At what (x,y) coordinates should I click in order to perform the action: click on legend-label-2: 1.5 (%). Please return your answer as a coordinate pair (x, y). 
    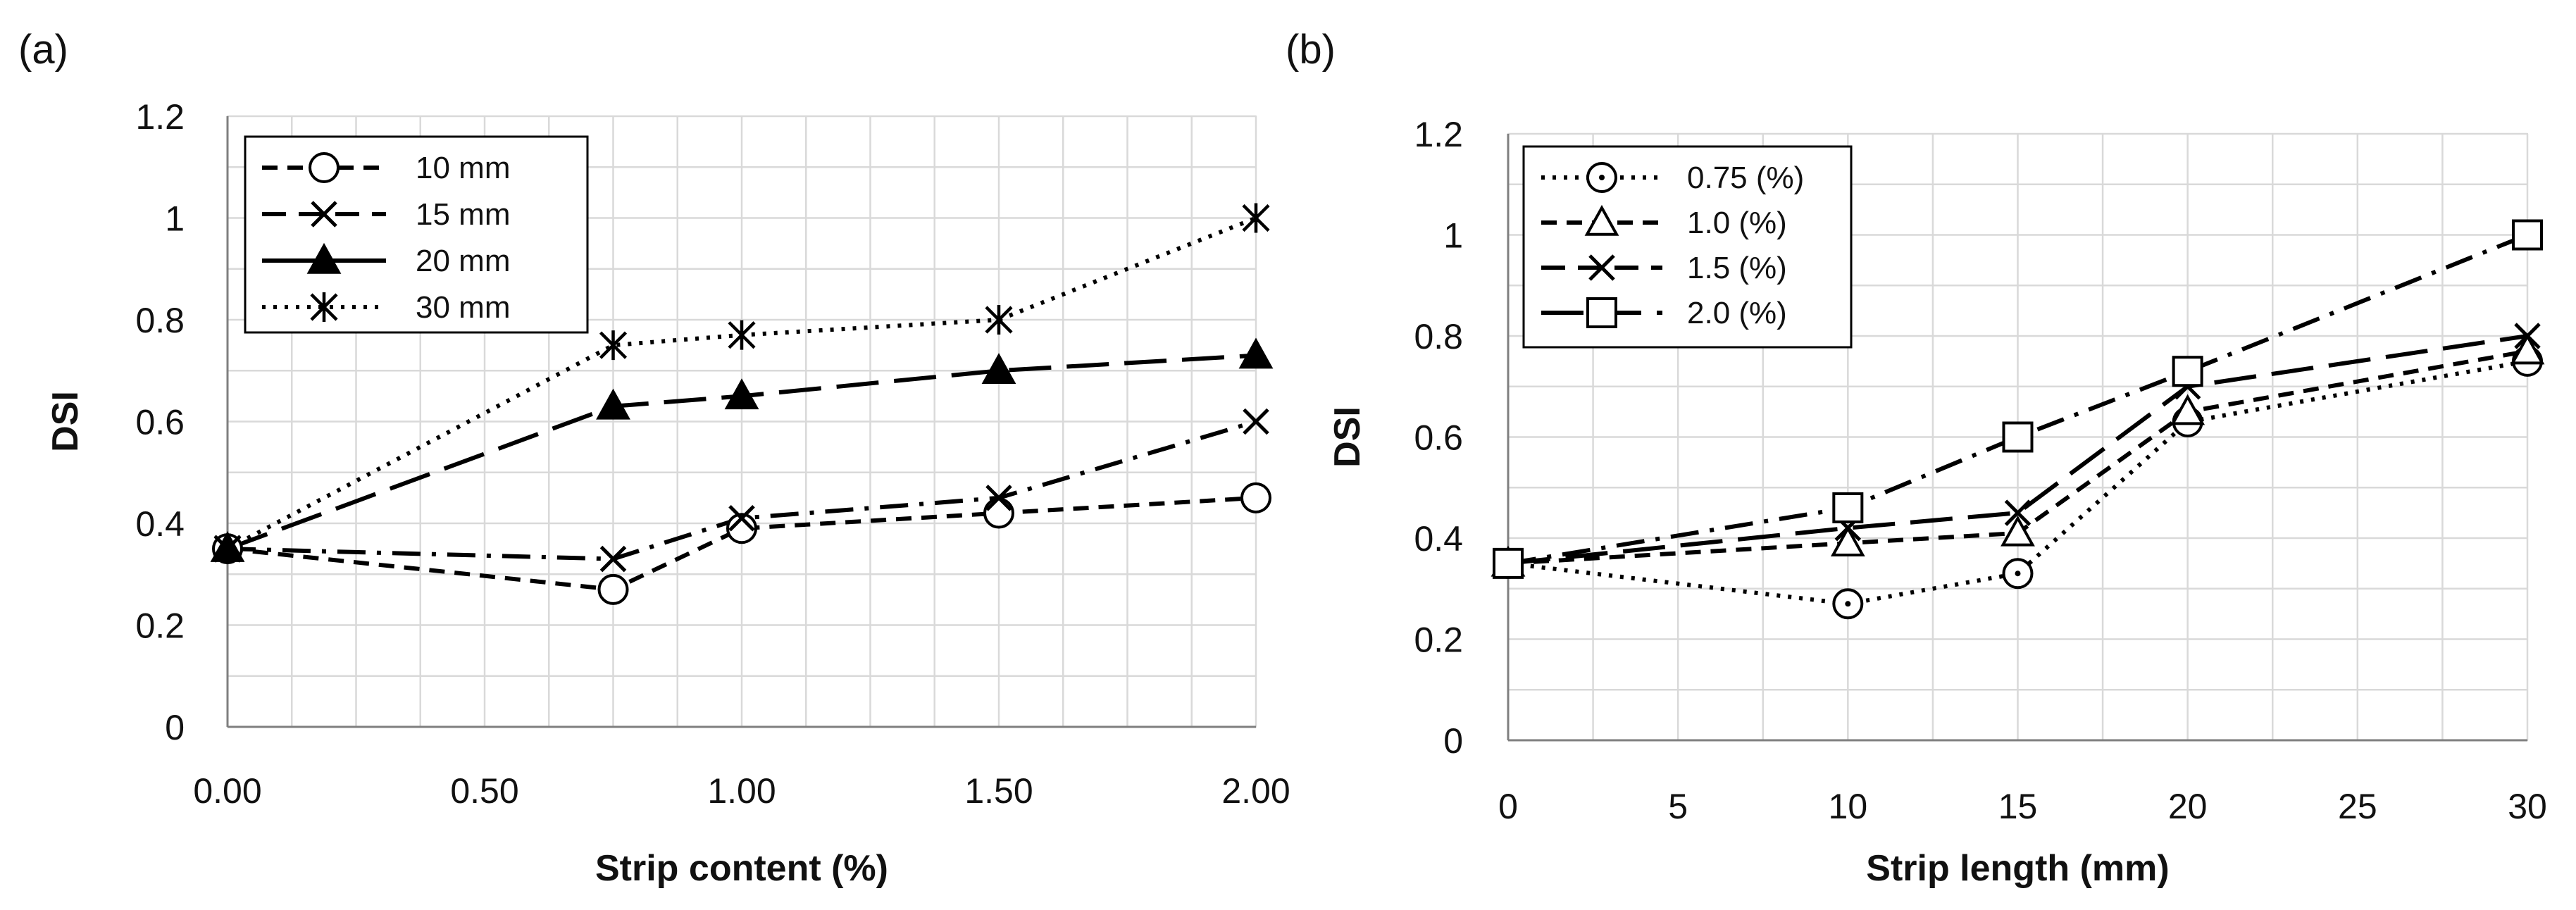
    Looking at the image, I should click on (1737, 268).